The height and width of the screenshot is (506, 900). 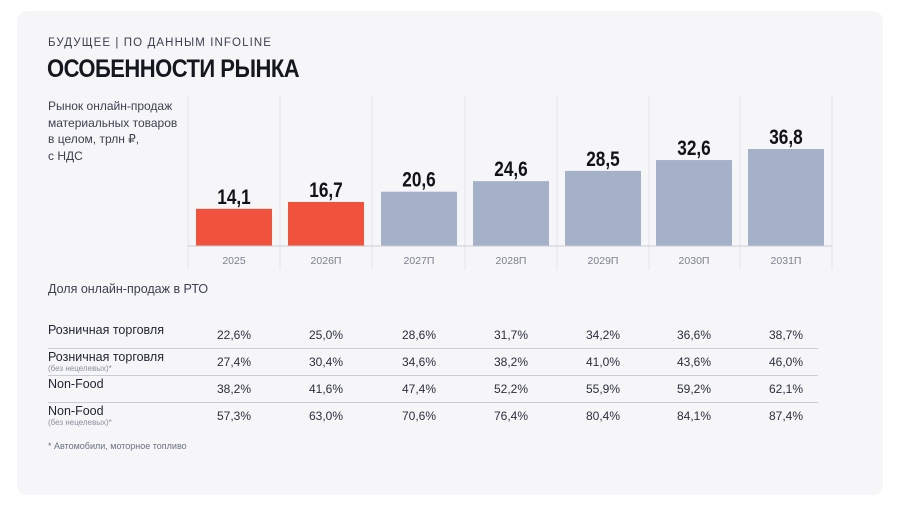 I want to click on row-label: Розничная торговля, so click(x=106, y=330).